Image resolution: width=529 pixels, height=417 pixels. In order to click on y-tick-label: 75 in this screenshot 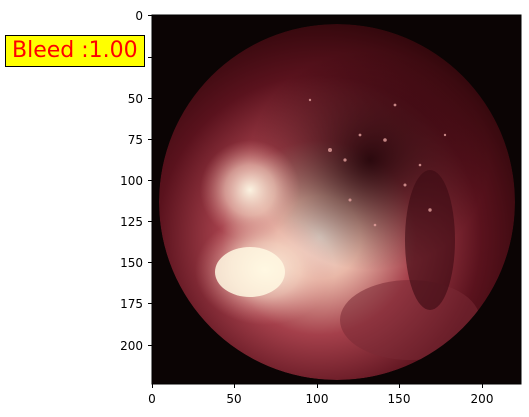, I will do `click(135, 140)`.